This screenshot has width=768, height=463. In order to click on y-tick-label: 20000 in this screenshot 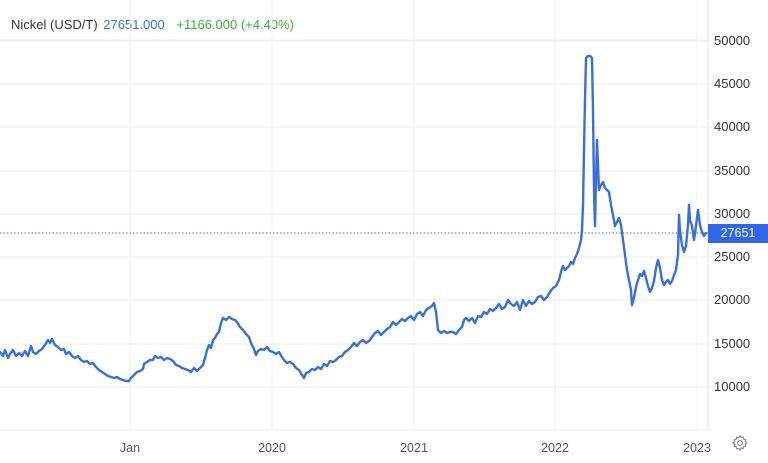, I will do `click(732, 299)`.